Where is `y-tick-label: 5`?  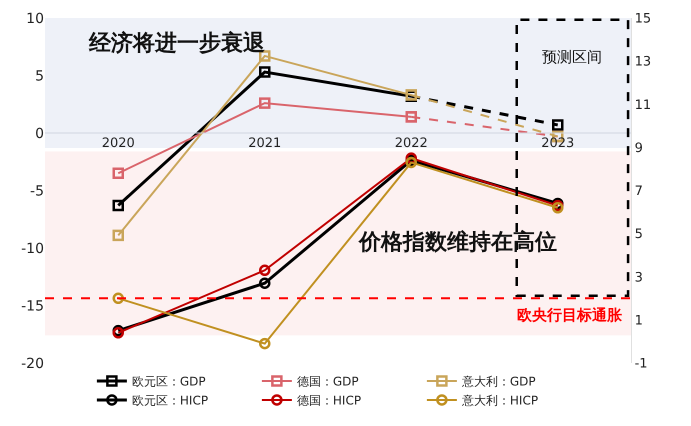
y-tick-label: 5 is located at coordinates (39, 76).